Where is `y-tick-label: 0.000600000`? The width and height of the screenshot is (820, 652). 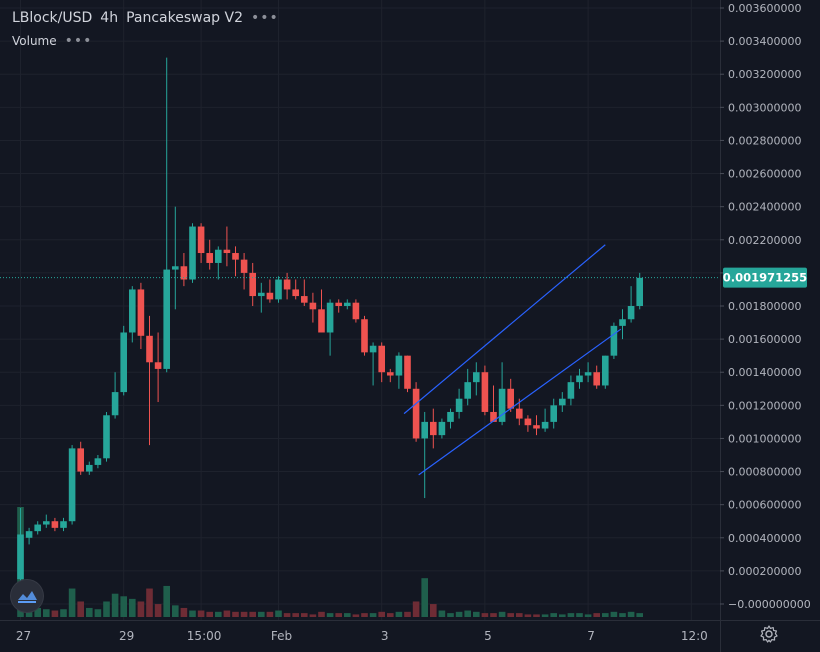 y-tick-label: 0.000600000 is located at coordinates (764, 505).